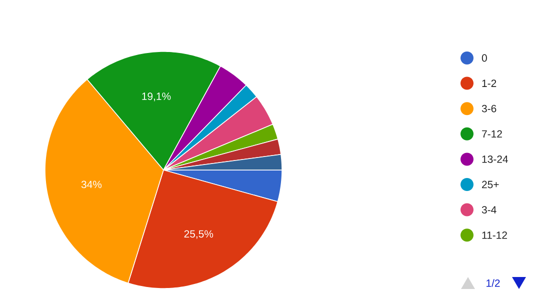 This screenshot has height=308, width=538. I want to click on legend-label: 7-12, so click(492, 134).